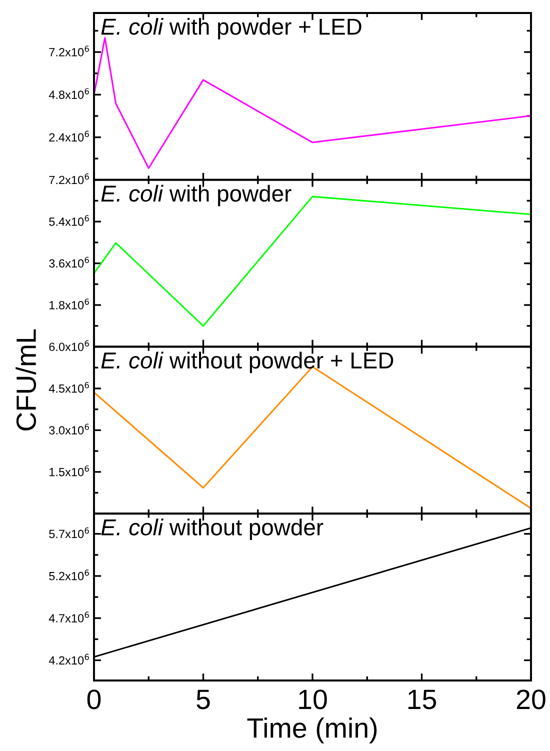  What do you see at coordinates (69, 470) in the screenshot?
I see `y-tick-label: 1.5x10$^{6}$` at bounding box center [69, 470].